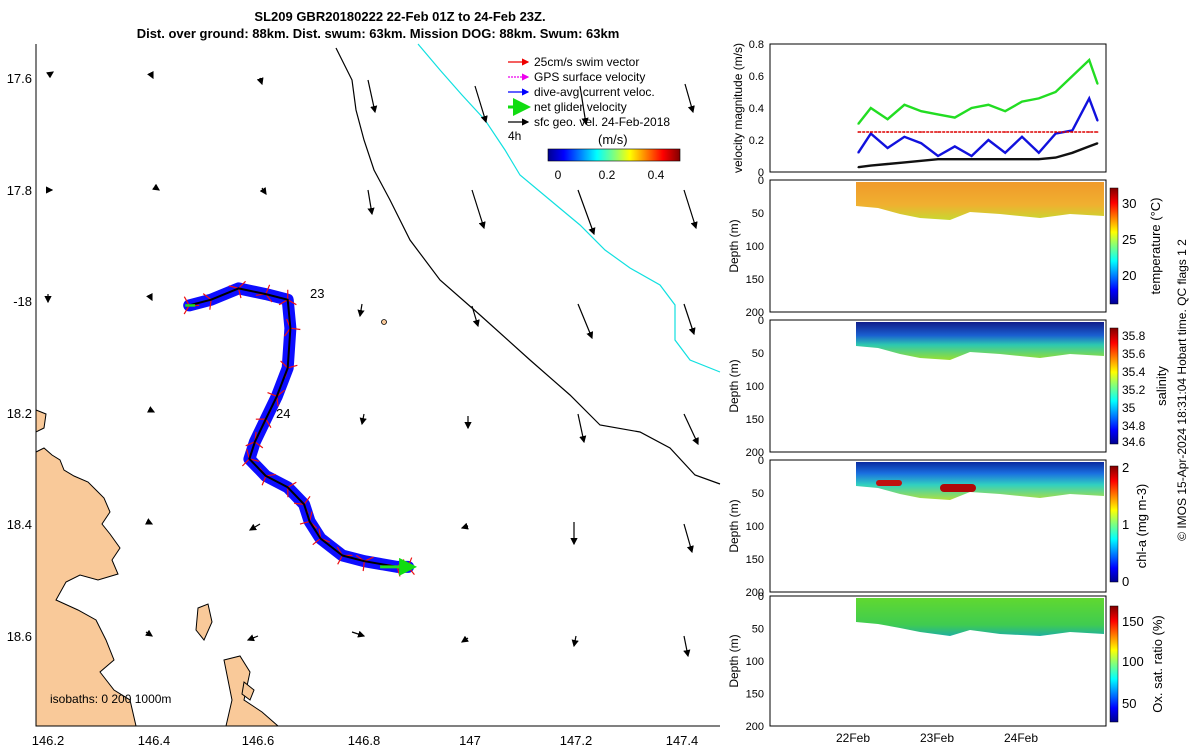 The width and height of the screenshot is (1200, 750). I want to click on sal-cbar-tick: 35.2, so click(1134, 390).